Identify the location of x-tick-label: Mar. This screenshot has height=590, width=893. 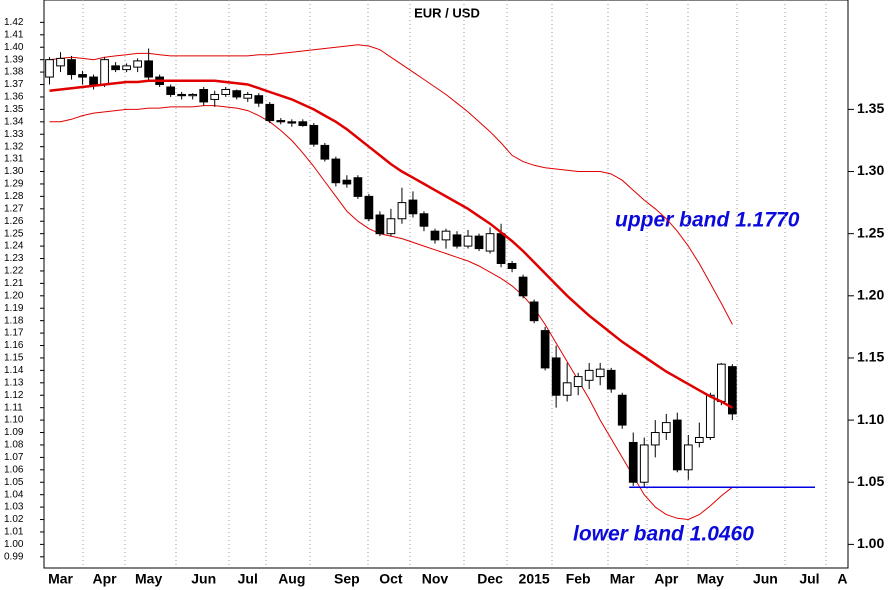
(622, 579).